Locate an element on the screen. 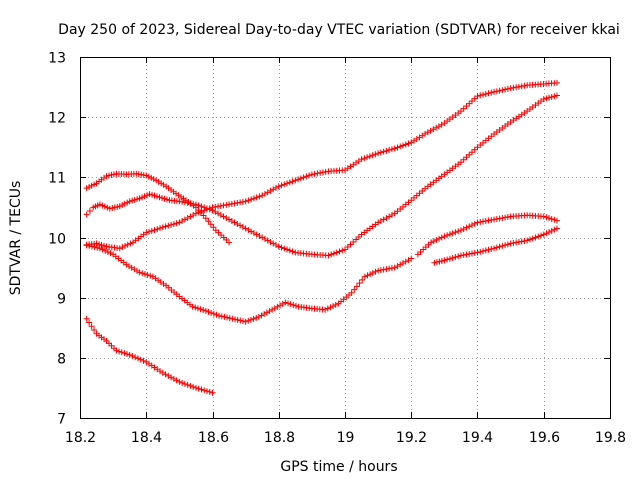 This screenshot has height=480, width=640. y-tick-label: 10 is located at coordinates (57, 240).